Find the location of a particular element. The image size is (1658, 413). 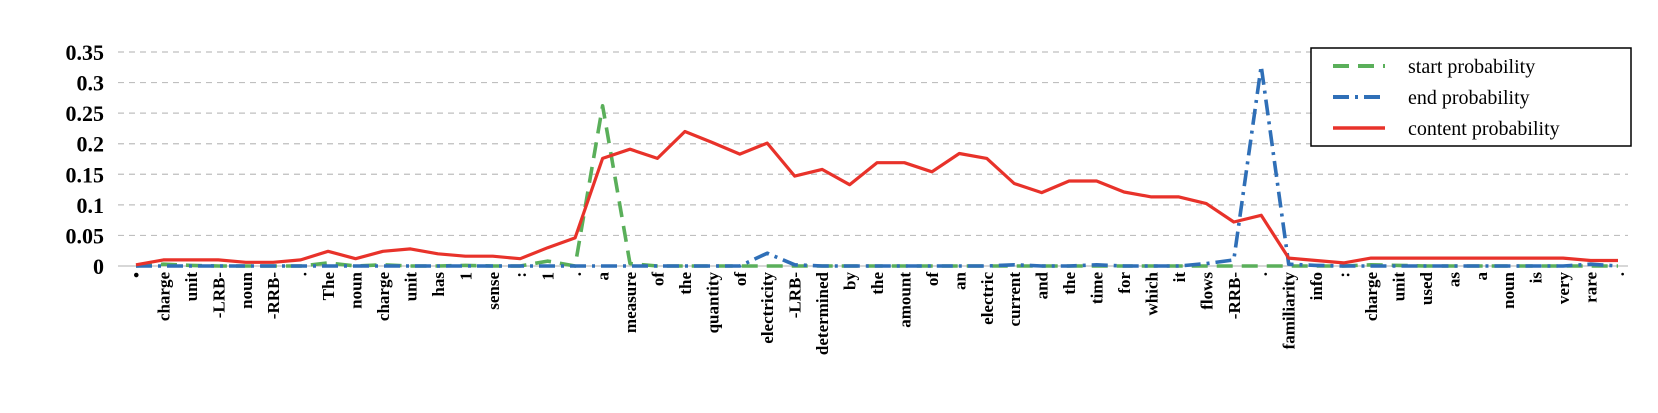

x-tick-label: has is located at coordinates (438, 284).